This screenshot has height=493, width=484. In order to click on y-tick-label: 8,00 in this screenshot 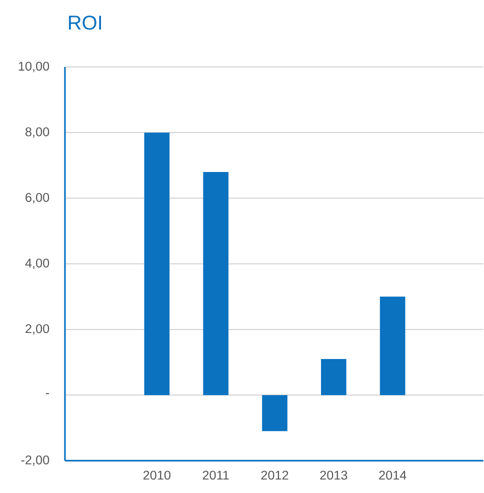, I will do `click(38, 132)`.